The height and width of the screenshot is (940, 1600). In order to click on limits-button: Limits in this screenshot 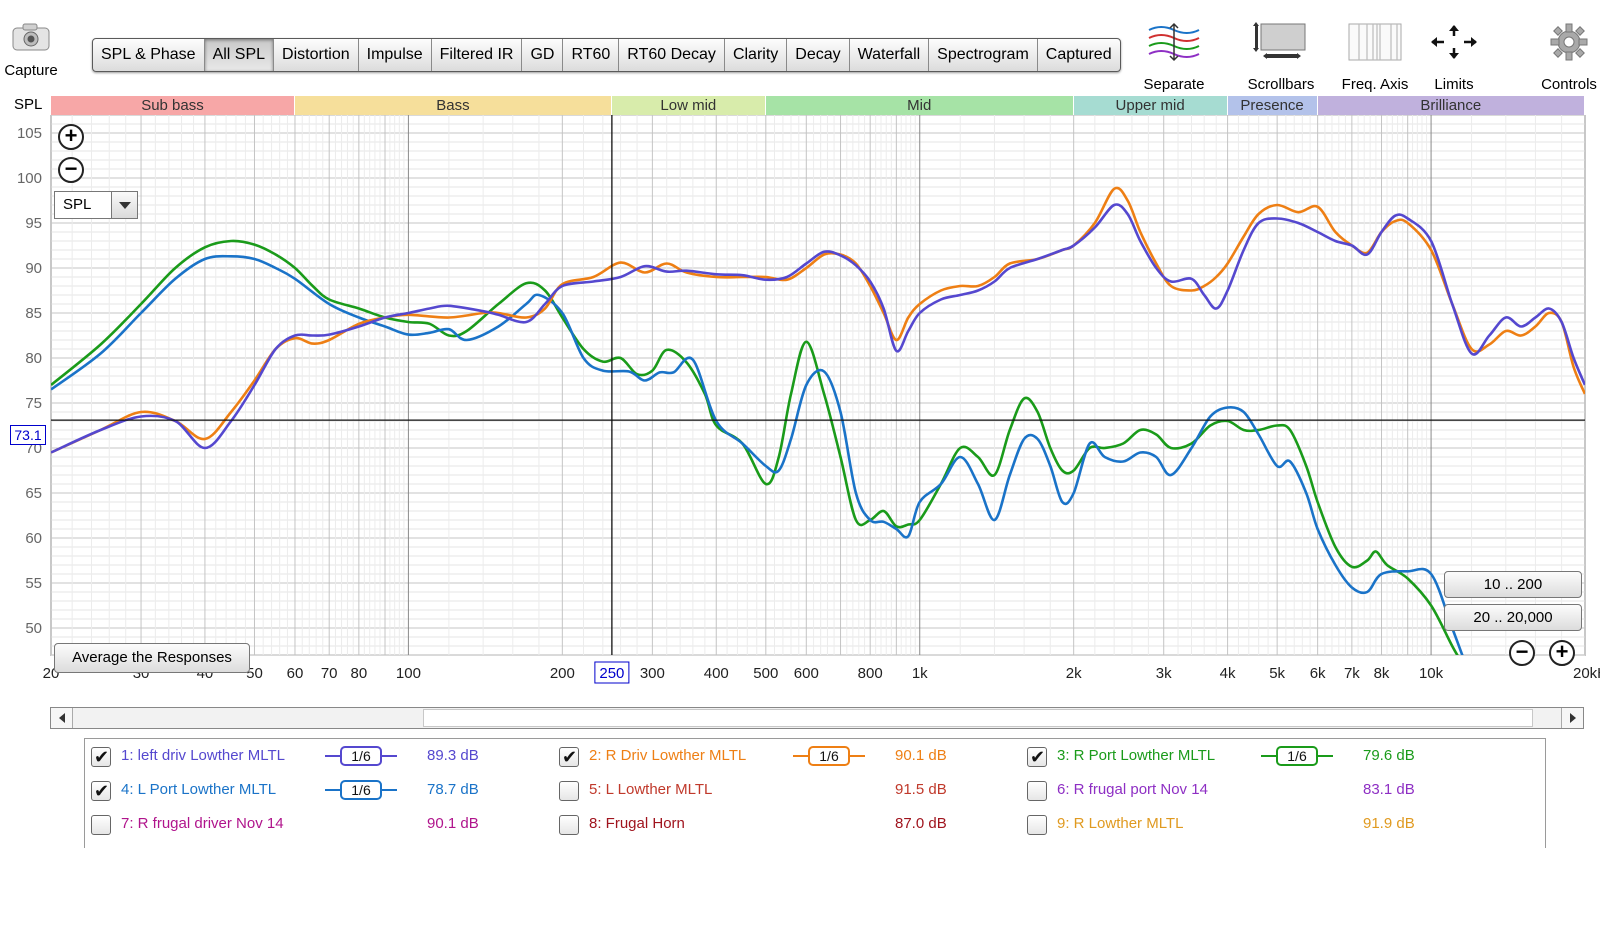, I will do `click(1454, 56)`.